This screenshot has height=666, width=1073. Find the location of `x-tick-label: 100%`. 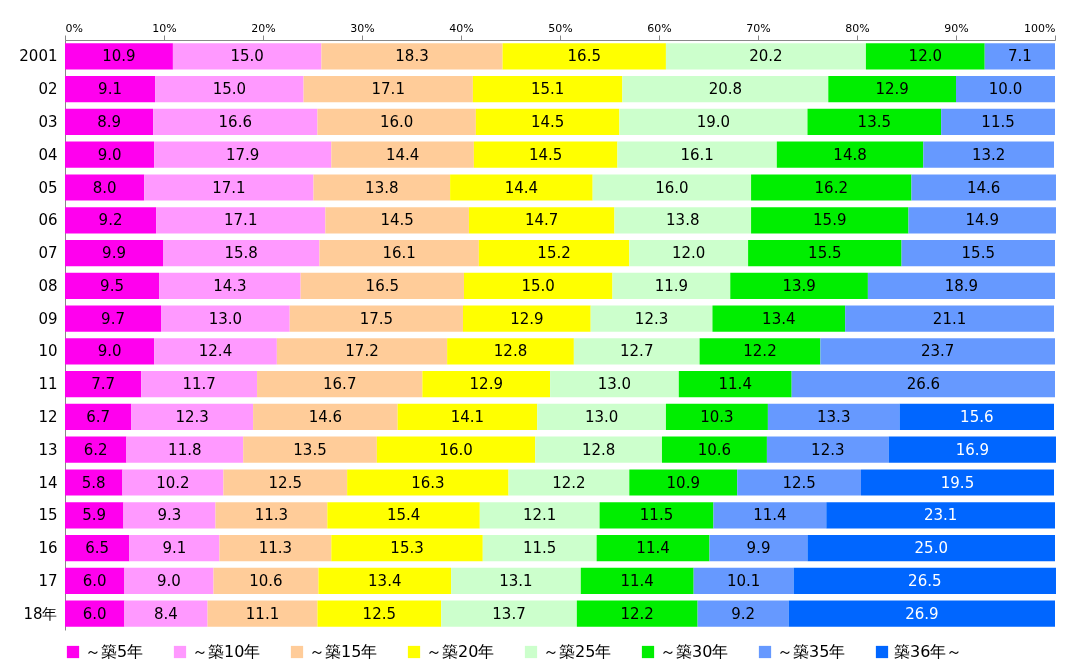

x-tick-label: 100% is located at coordinates (1040, 28).